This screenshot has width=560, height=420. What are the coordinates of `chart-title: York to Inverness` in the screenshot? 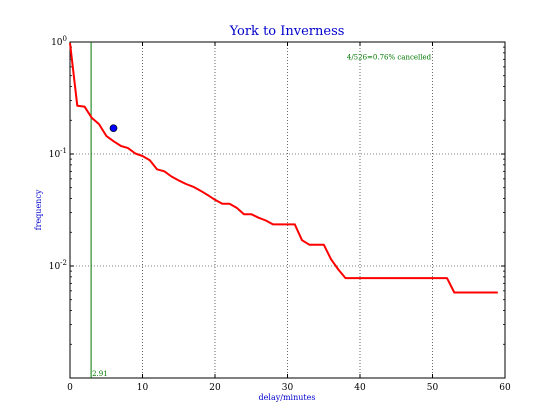 It's located at (287, 31).